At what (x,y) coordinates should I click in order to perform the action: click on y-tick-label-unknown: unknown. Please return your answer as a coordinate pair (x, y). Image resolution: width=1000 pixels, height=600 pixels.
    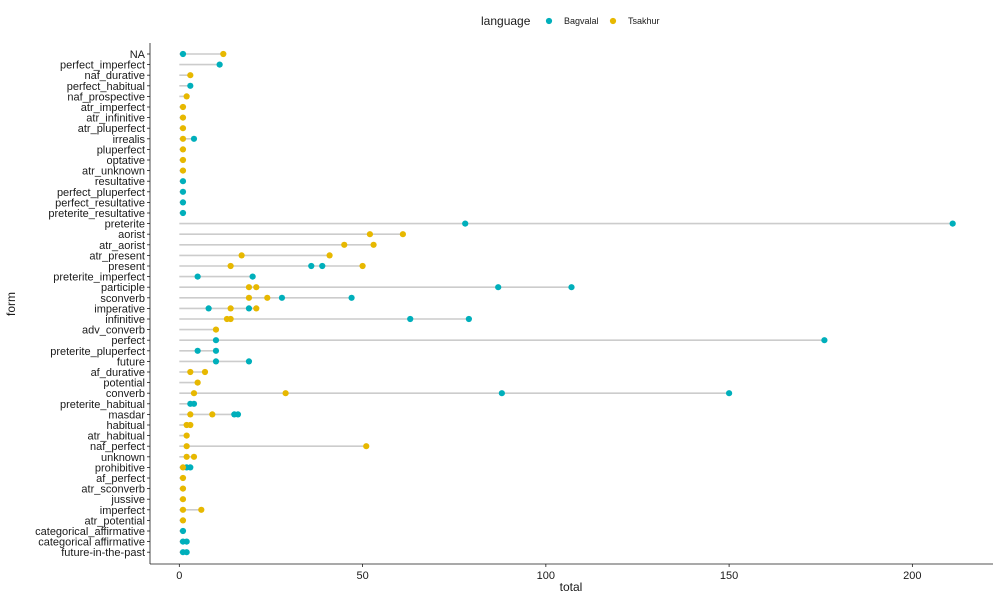
    Looking at the image, I should click on (123, 458).